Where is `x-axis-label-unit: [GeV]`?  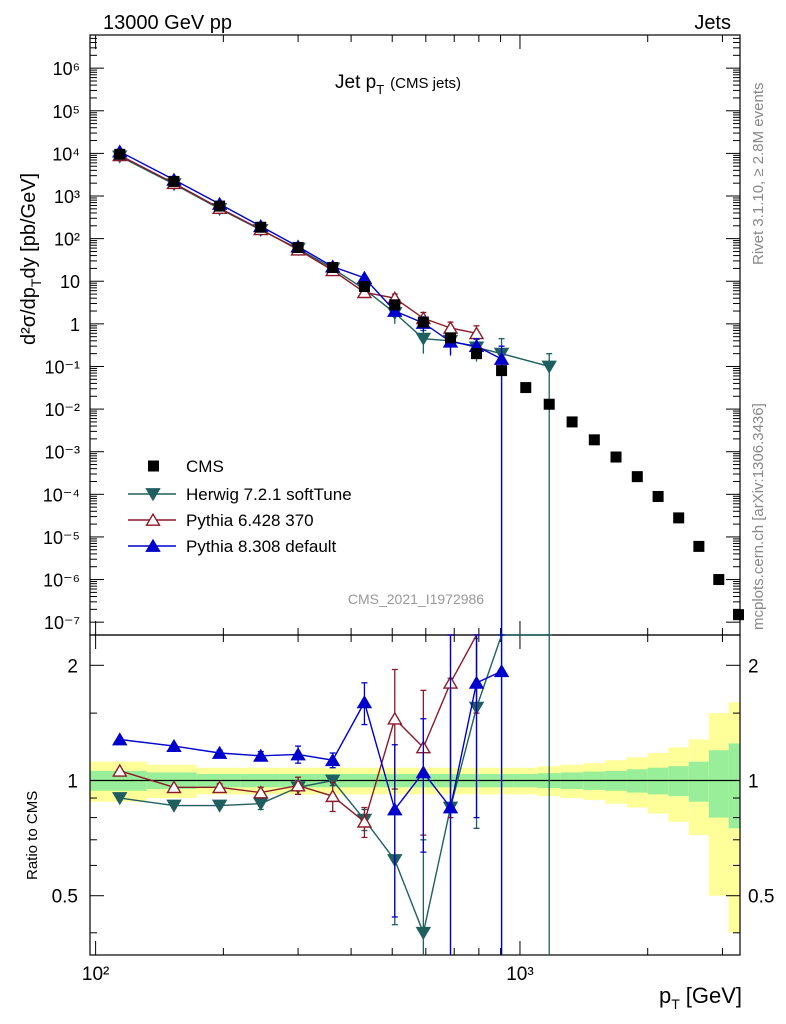 x-axis-label-unit: [GeV] is located at coordinates (714, 995).